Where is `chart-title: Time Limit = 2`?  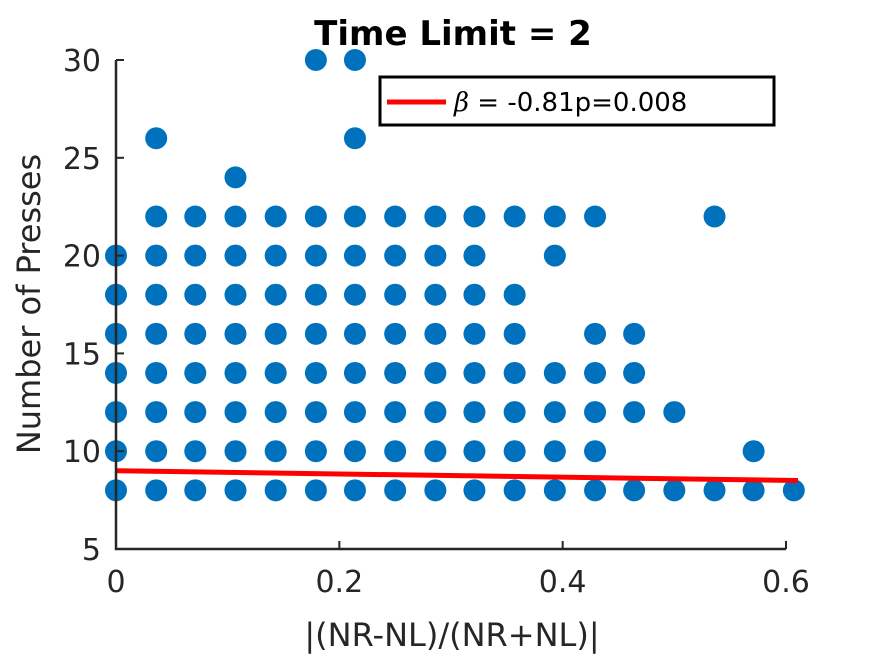
chart-title: Time Limit = 2 is located at coordinates (453, 34).